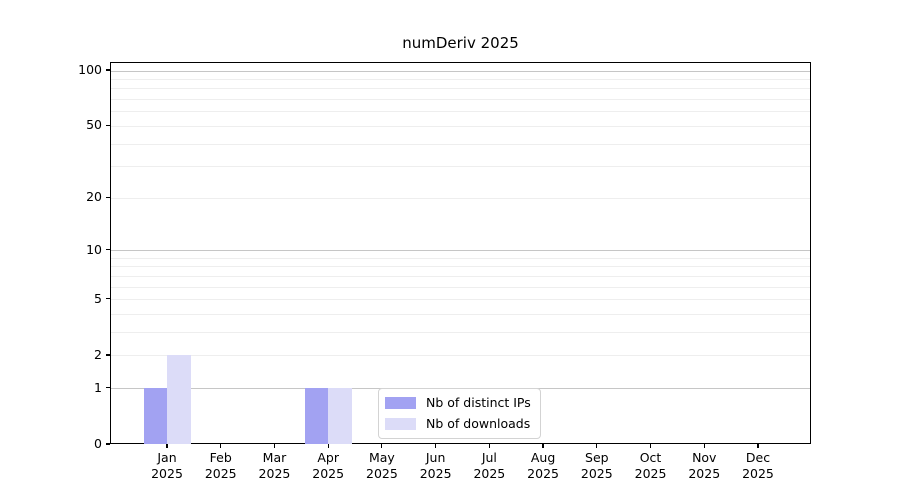 The image size is (900, 500). I want to click on x-tick-label: Nov, so click(704, 457).